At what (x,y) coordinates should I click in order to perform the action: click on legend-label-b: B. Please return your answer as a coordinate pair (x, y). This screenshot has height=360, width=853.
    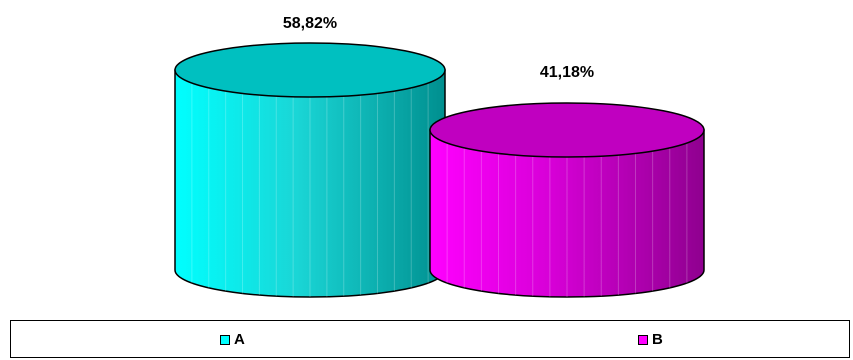
    Looking at the image, I should click on (657, 339).